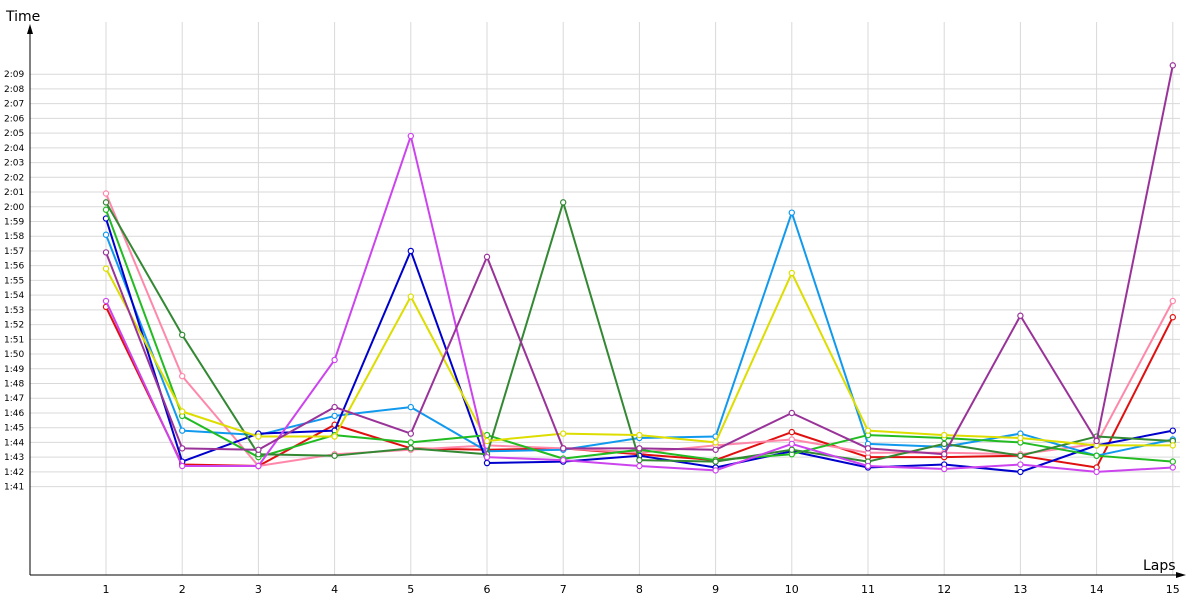  I want to click on y-tick-label: 2:01, so click(14, 193).